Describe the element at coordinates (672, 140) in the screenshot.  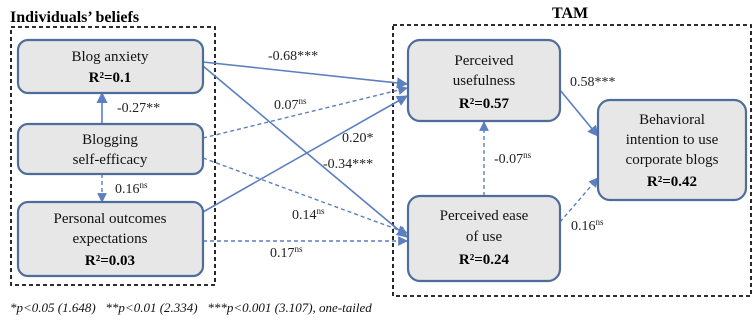
I see `node-label-line-2: intention to use` at that location.